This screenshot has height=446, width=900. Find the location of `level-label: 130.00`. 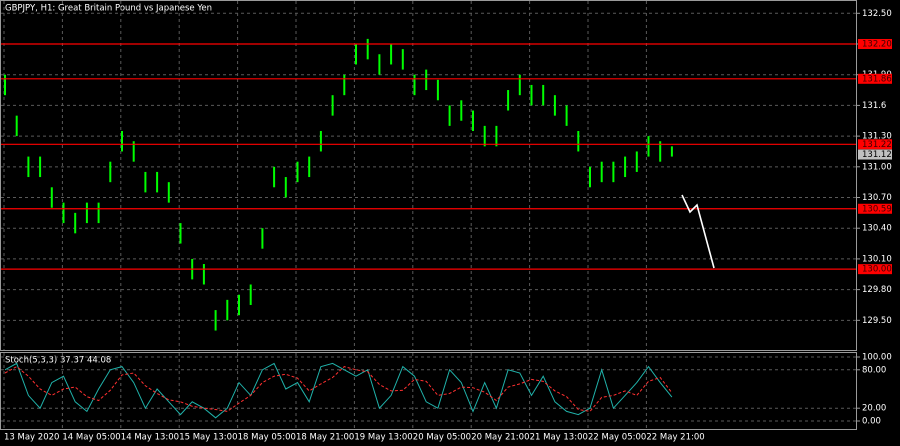

level-label: 130.00 is located at coordinates (877, 270).